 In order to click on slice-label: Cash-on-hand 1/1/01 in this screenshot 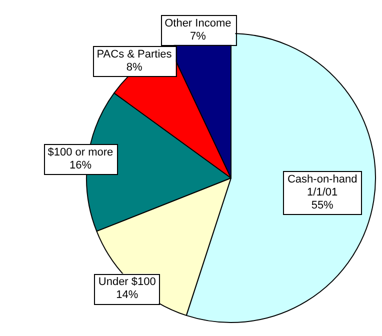, I will do `click(322, 186)`.